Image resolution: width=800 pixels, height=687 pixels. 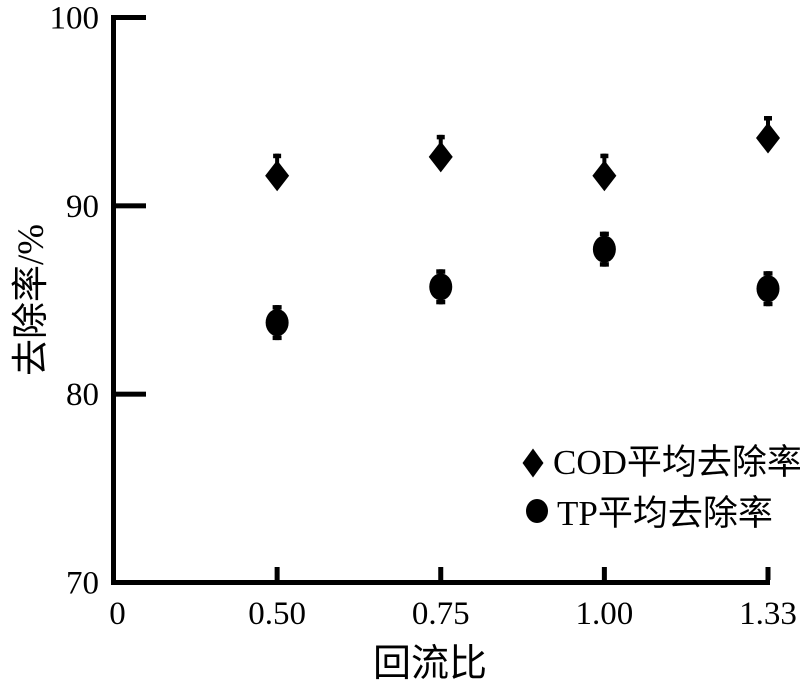 I want to click on y-axis-ticks: 70 80 90 100, so click(x=98, y=301).